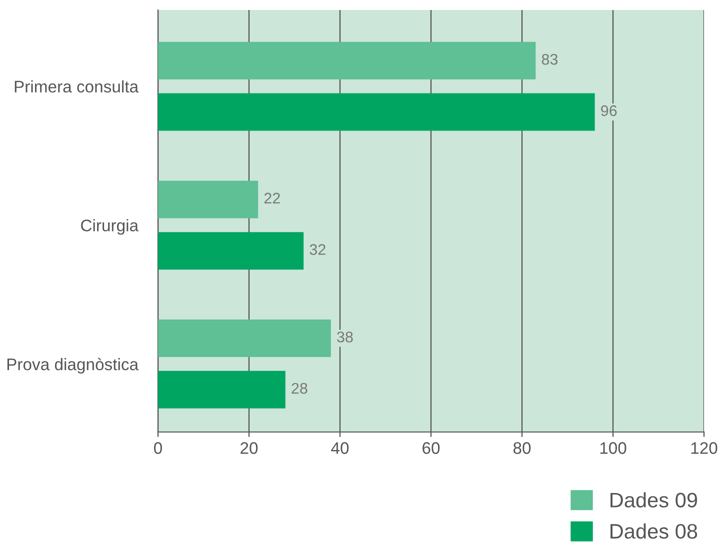 This screenshot has width=724, height=556. What do you see at coordinates (345, 337) in the screenshot?
I see `data-label: 38` at bounding box center [345, 337].